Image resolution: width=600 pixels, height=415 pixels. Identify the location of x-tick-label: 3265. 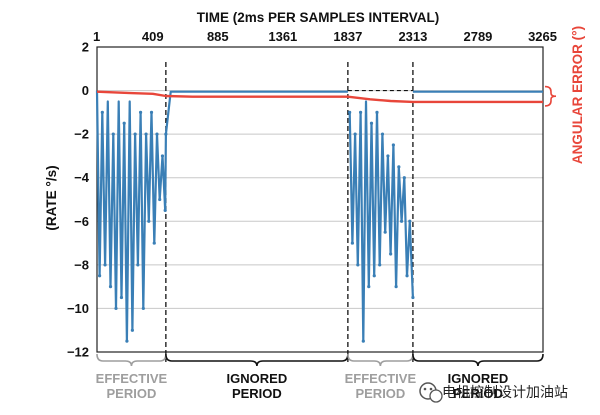
(542, 36).